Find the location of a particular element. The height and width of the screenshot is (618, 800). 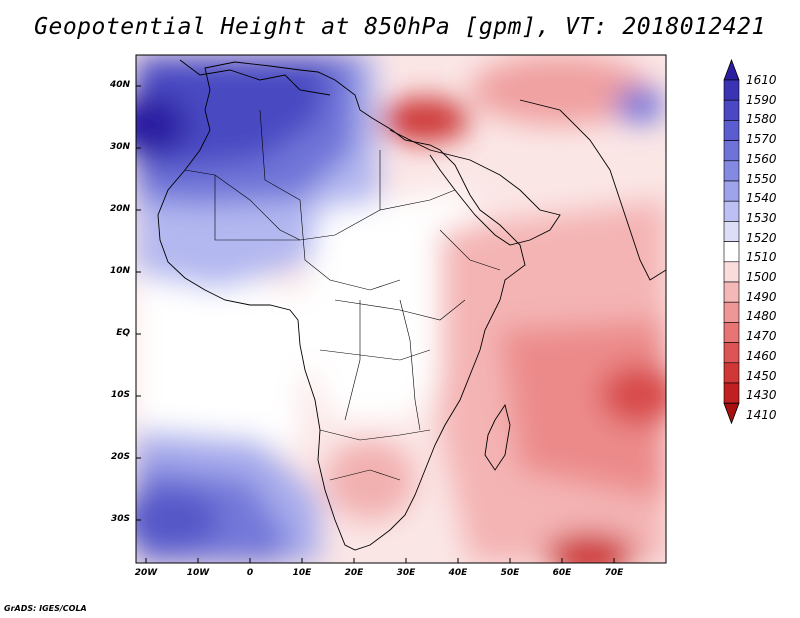

lon-label-70e: 70E is located at coordinates (614, 573).